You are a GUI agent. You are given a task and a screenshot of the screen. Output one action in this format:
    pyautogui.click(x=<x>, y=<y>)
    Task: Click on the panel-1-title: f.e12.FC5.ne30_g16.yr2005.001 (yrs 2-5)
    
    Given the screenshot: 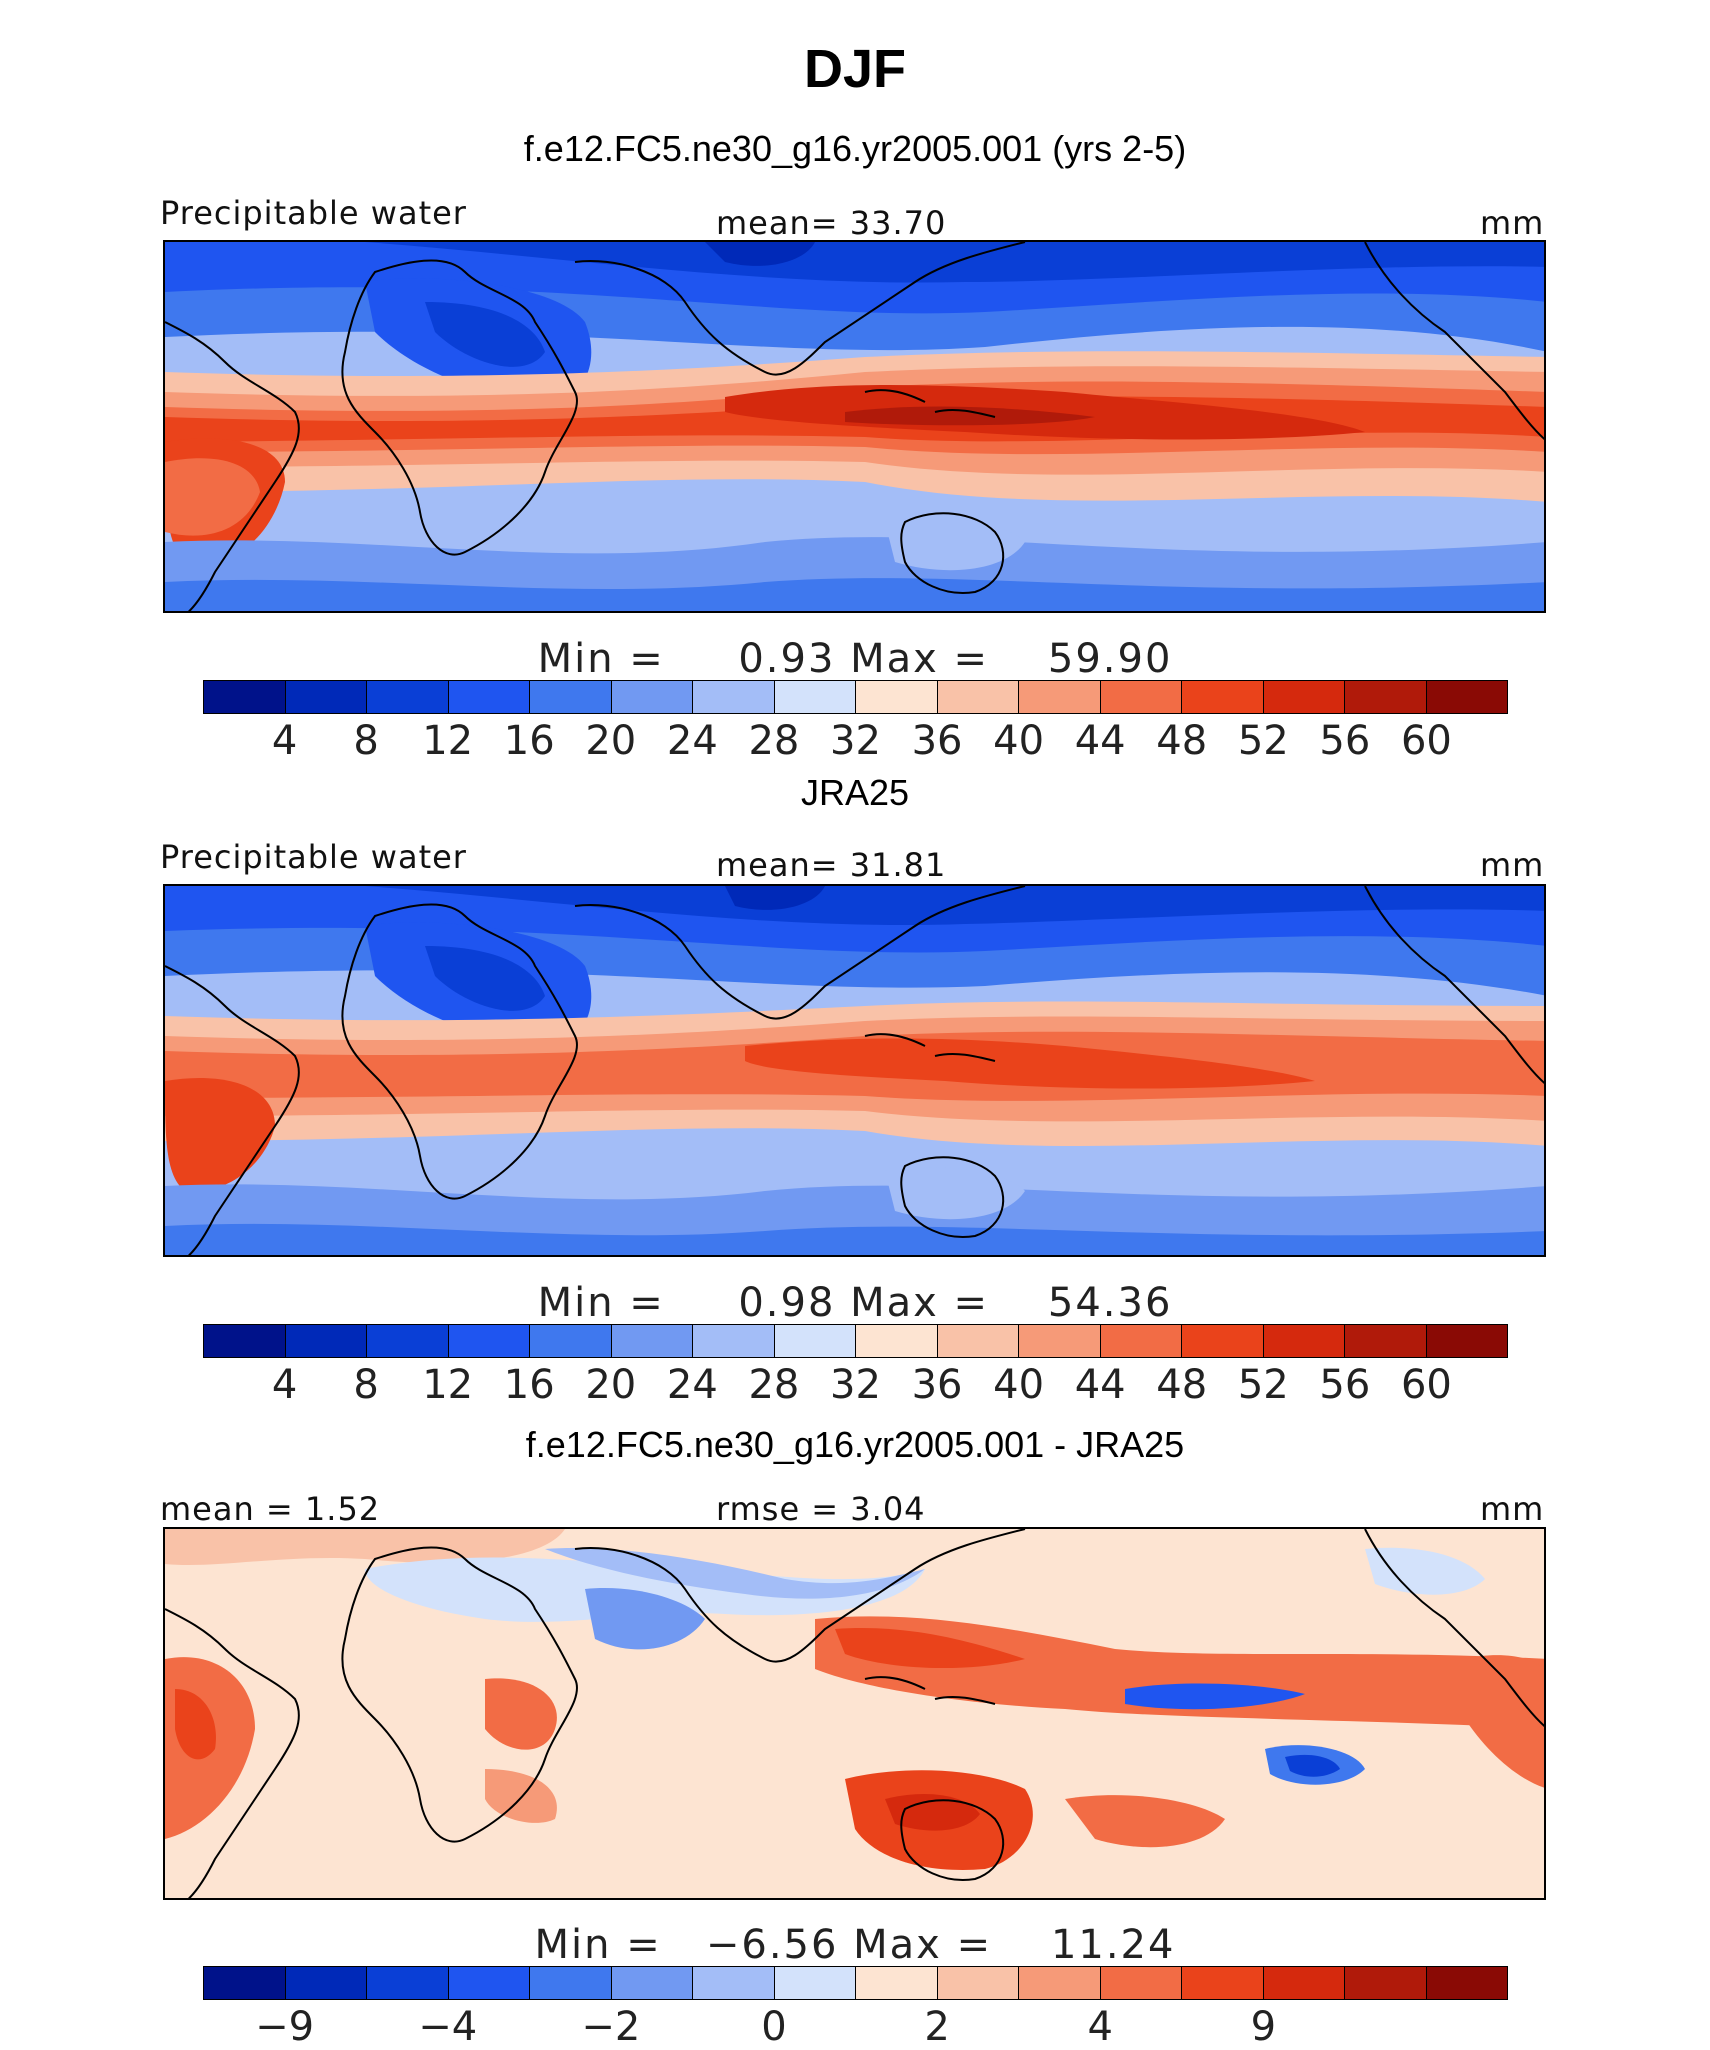 What is the action you would take?
    pyautogui.click(x=855, y=148)
    